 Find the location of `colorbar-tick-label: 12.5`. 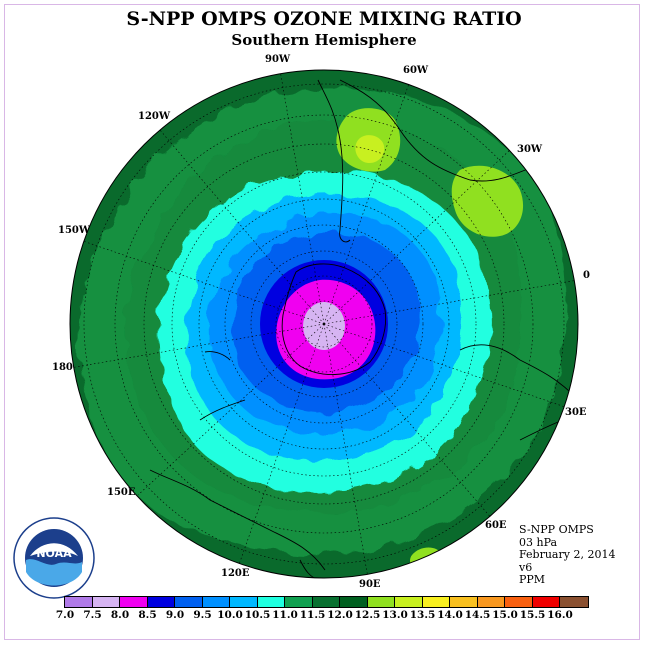

colorbar-tick-label: 12.5 is located at coordinates (367, 615).